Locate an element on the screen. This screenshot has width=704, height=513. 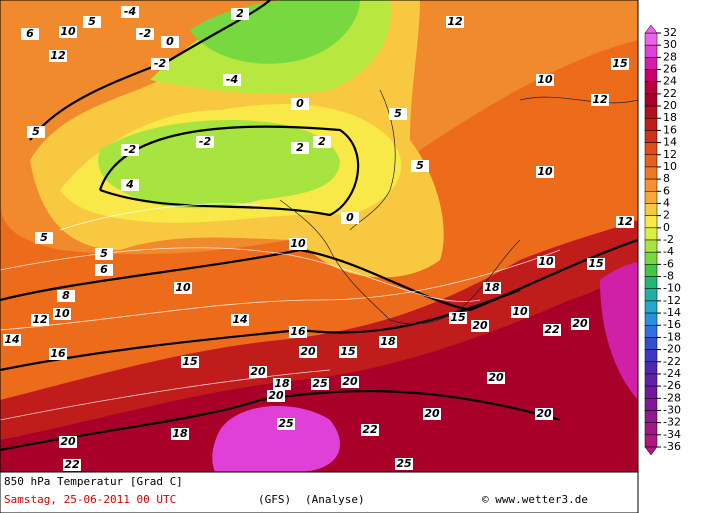
colorbar-label: -30 is located at coordinates (672, 409).